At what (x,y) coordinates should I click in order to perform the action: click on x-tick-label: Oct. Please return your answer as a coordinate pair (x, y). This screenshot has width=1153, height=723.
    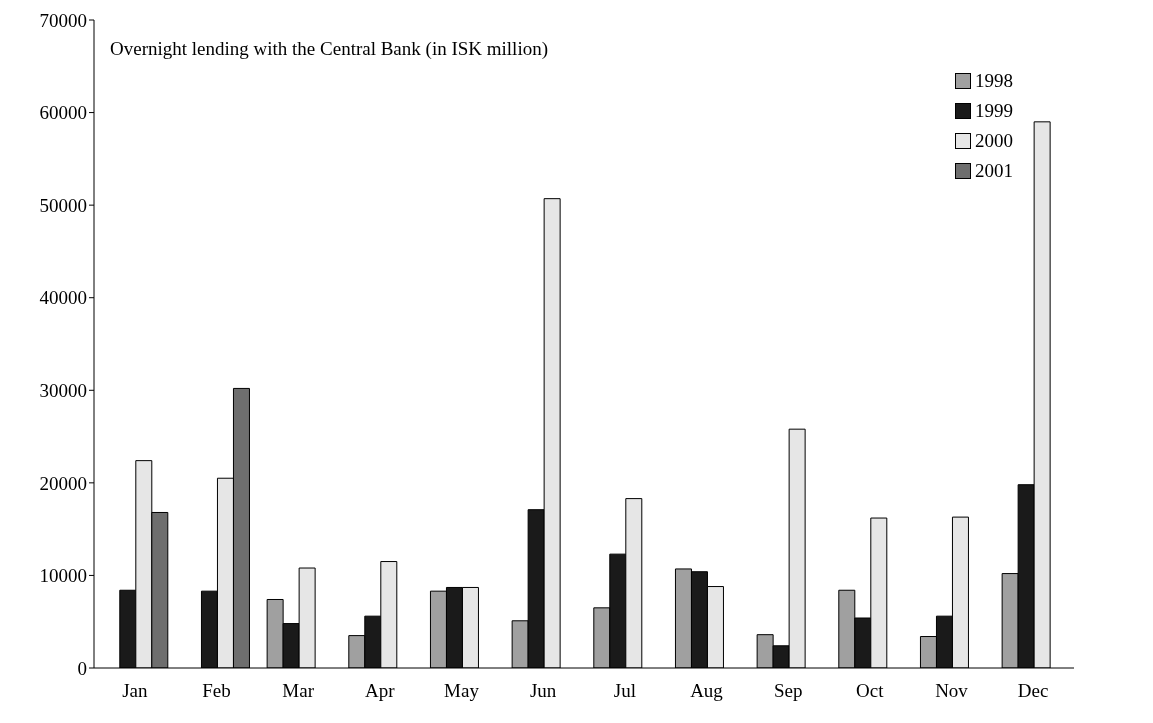
    Looking at the image, I should click on (870, 691).